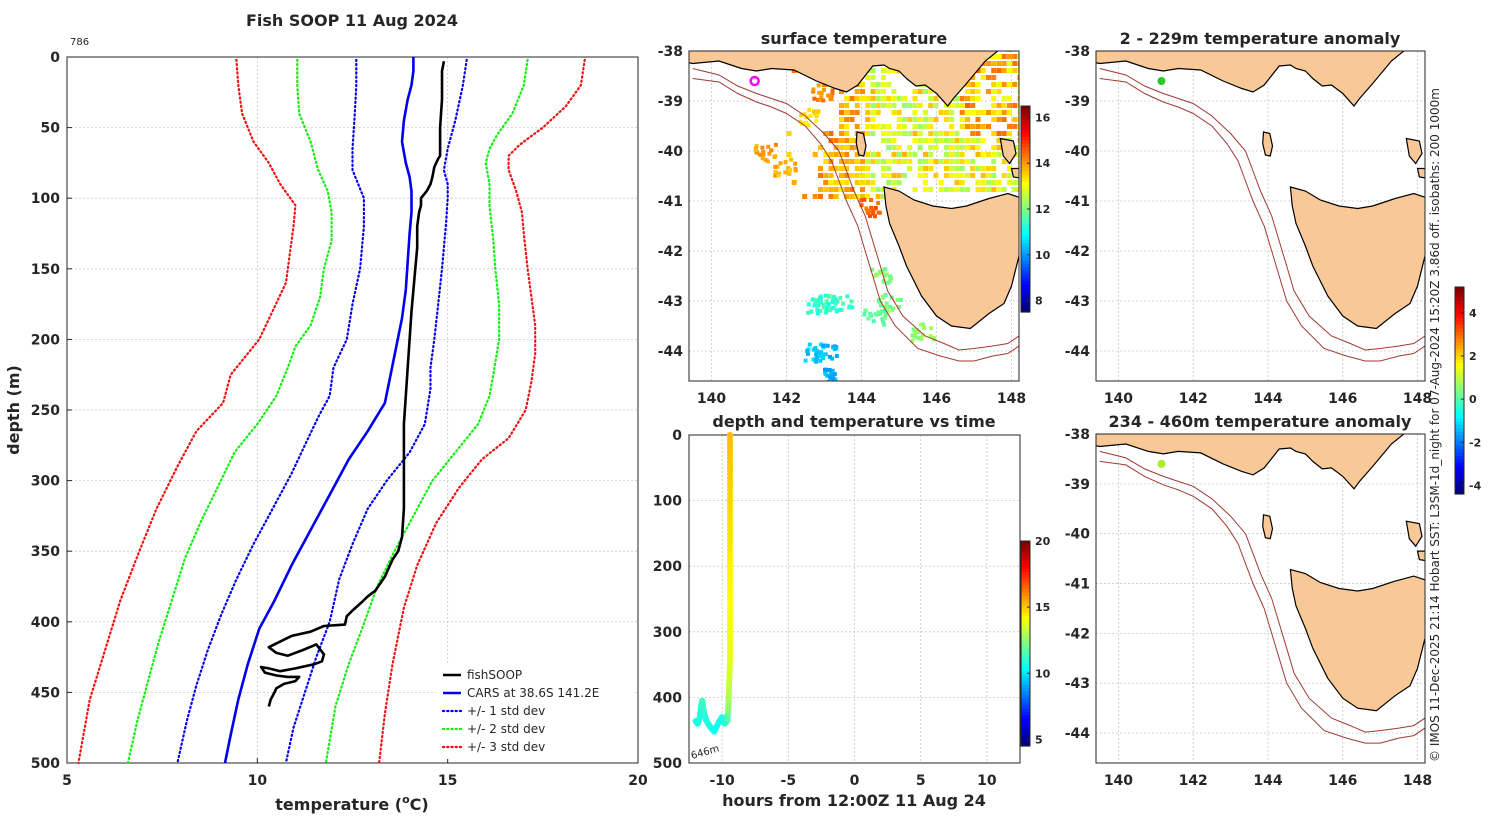  Describe the element at coordinates (1077, 302) in the screenshot. I see `anom1-y-tick-label-5: -43` at that location.